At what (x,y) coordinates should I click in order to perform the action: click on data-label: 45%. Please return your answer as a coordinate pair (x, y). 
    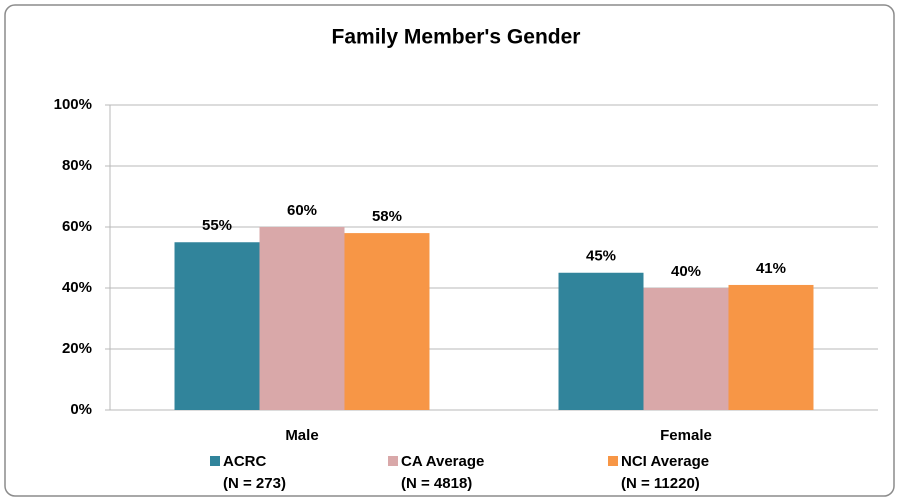
    Looking at the image, I should click on (601, 256).